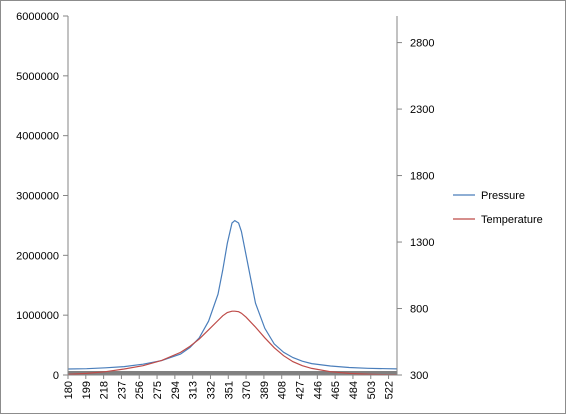  I want to click on x-tick-label: 237, so click(122, 390).